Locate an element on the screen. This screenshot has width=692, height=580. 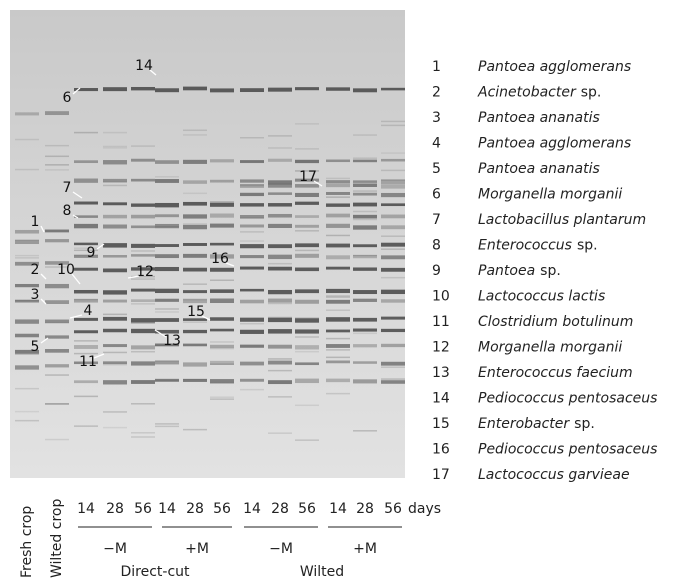
species-name: Pantoea ananatis is located at coordinates (539, 118).